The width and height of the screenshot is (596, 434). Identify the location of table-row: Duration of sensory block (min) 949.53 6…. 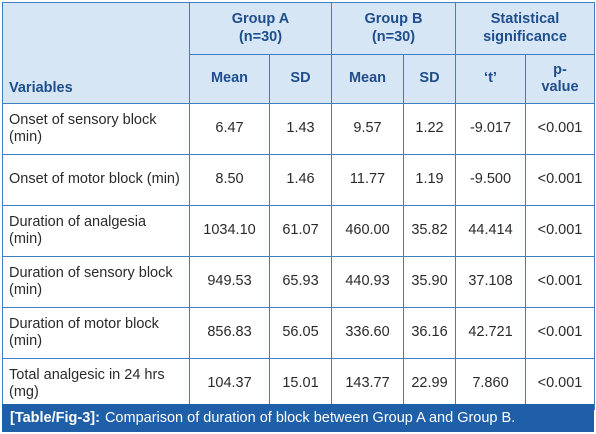
(298, 282).